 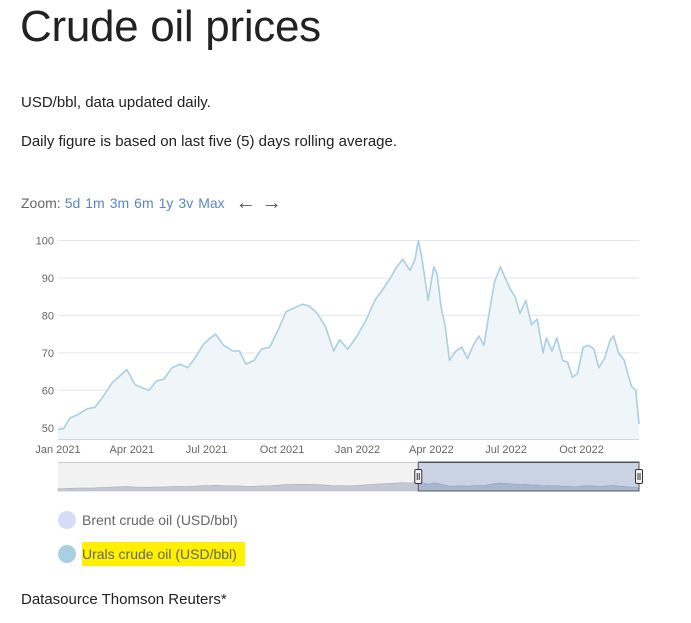 I want to click on zoom-3v-button: 3v, so click(x=186, y=203).